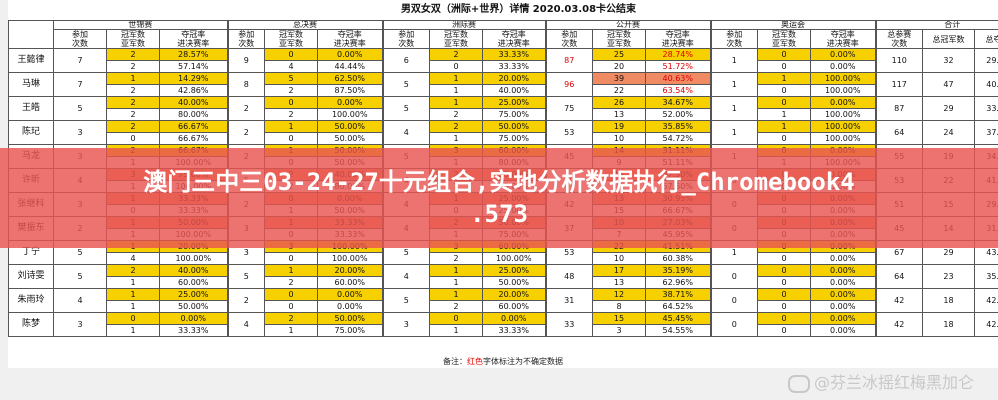  What do you see at coordinates (986, 324) in the screenshot?
I see `total-win-rate: 42.86%` at bounding box center [986, 324].